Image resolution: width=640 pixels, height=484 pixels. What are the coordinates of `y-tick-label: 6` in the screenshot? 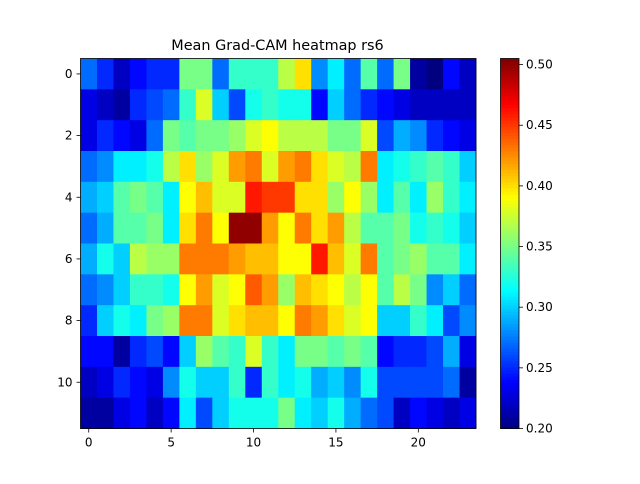 It's located at (69, 259).